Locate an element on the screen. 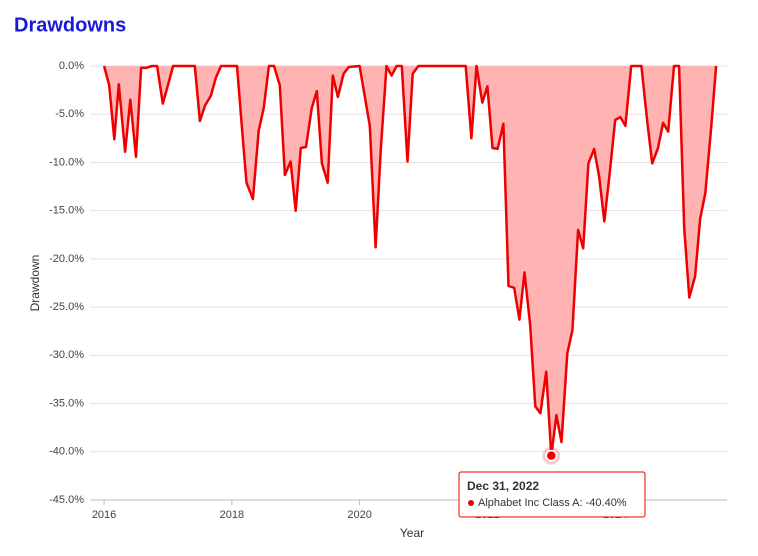 This screenshot has height=556, width=758. y-tick-label: -30.0% is located at coordinates (66, 355).